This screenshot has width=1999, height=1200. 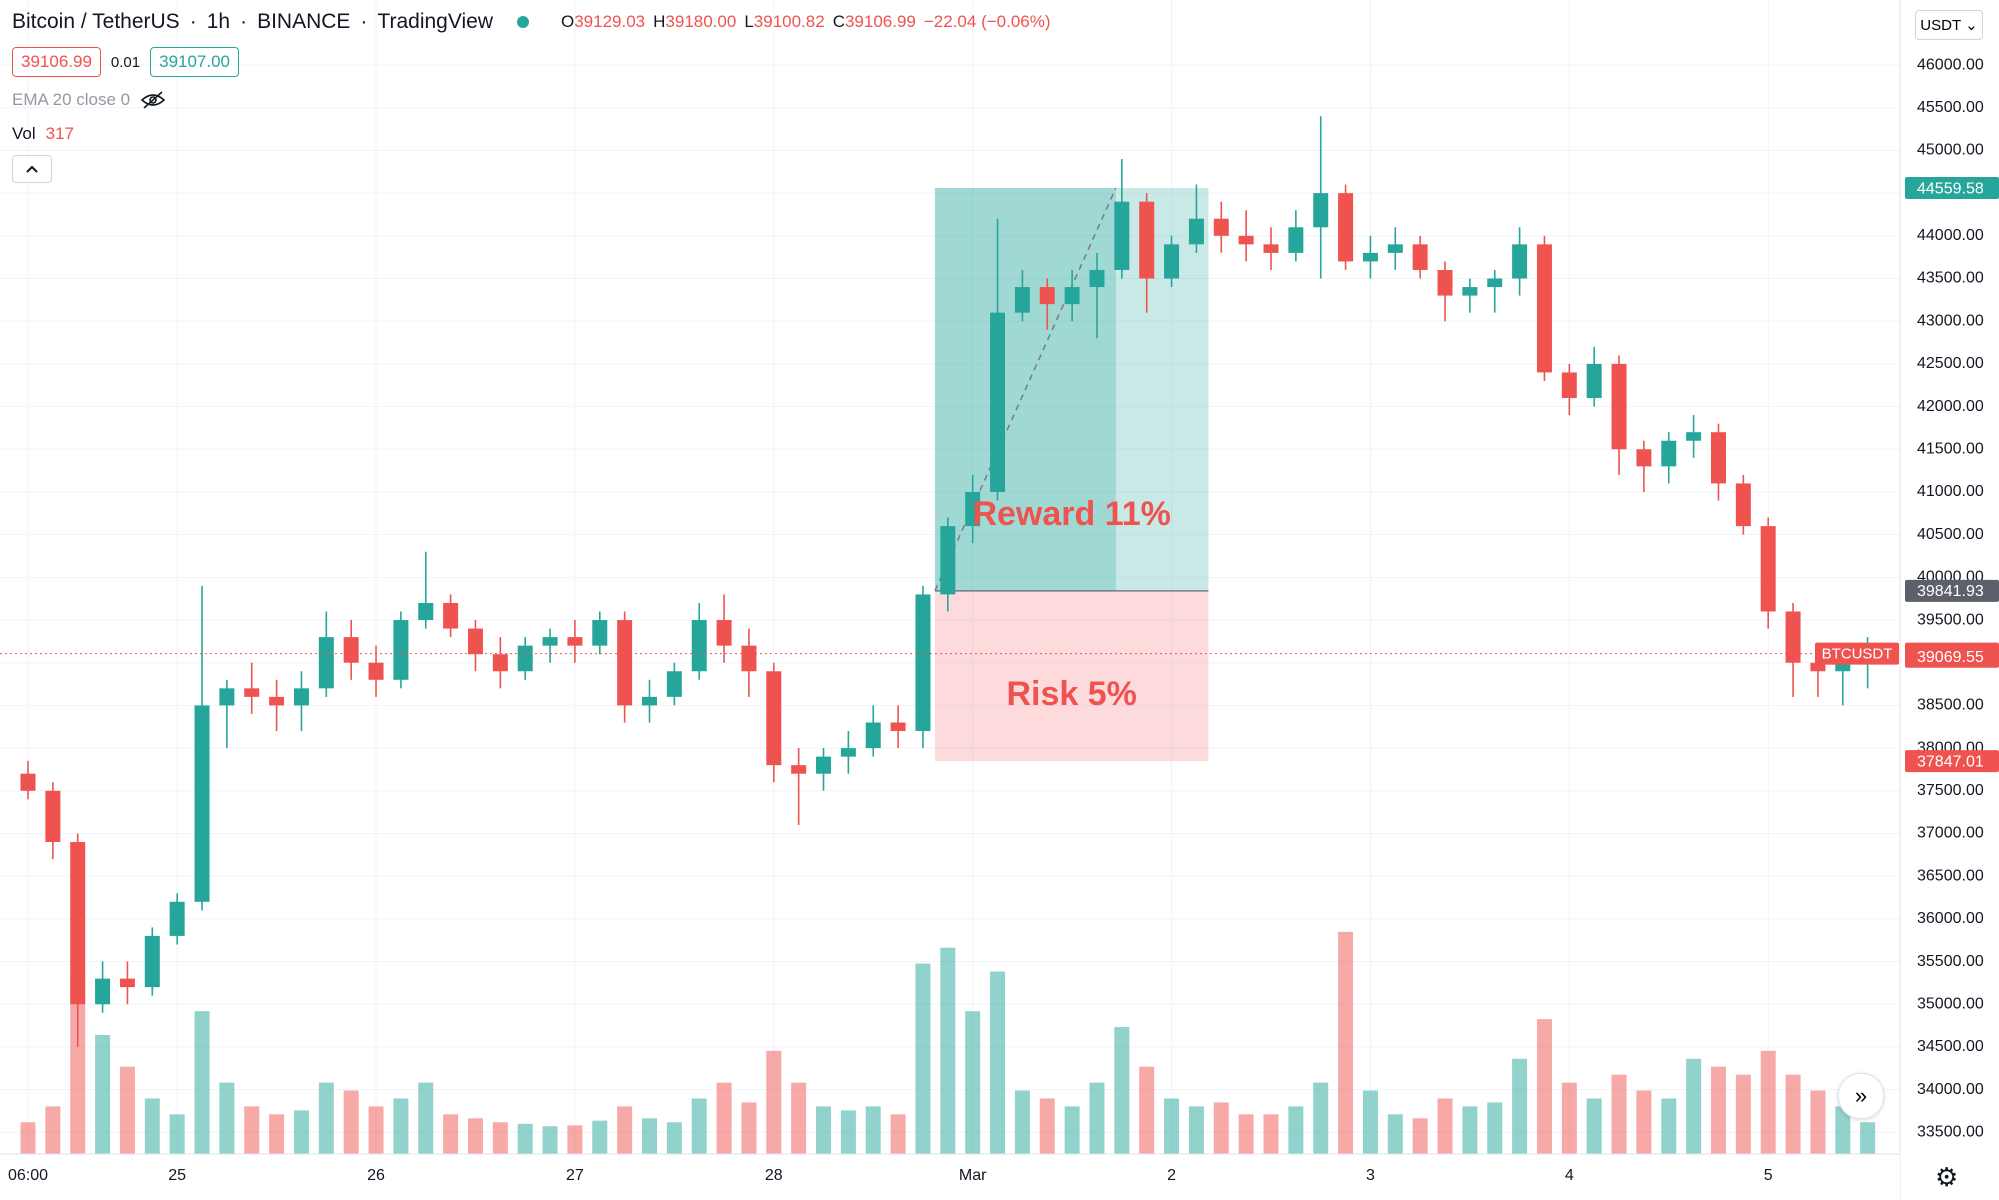 I want to click on y-tick-label: 42500.00, so click(x=1950, y=363).